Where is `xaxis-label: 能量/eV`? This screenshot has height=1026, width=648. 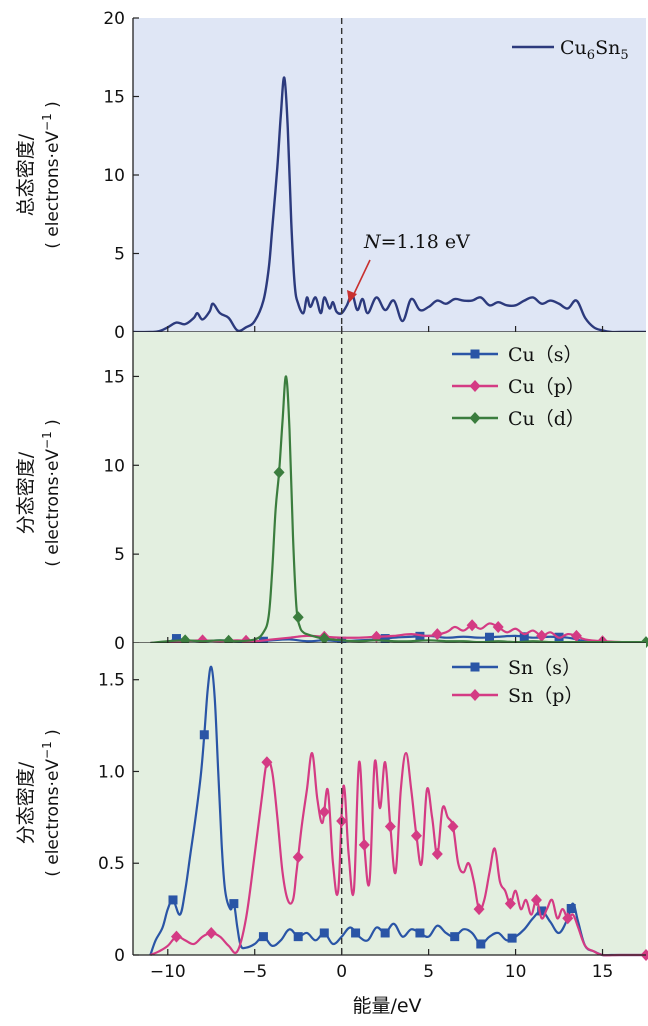 xaxis-label: 能量/eV is located at coordinates (386, 1006).